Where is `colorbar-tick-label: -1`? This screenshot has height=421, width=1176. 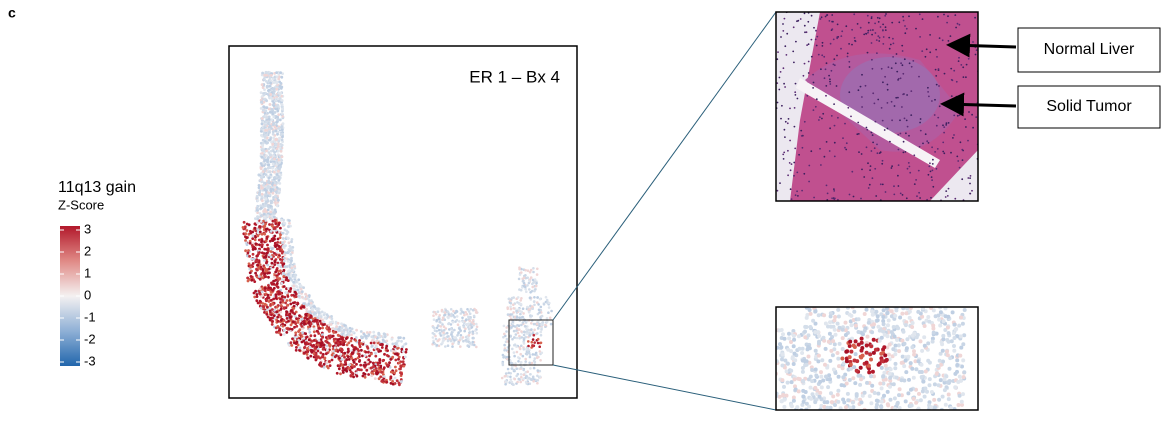 colorbar-tick-label: -1 is located at coordinates (90, 316).